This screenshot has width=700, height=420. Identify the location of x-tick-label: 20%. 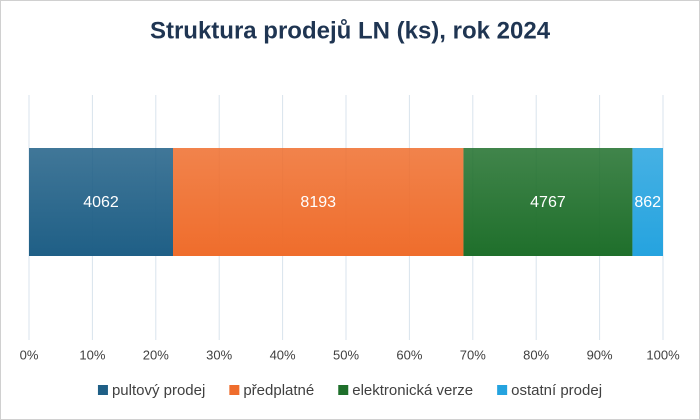
(156, 354).